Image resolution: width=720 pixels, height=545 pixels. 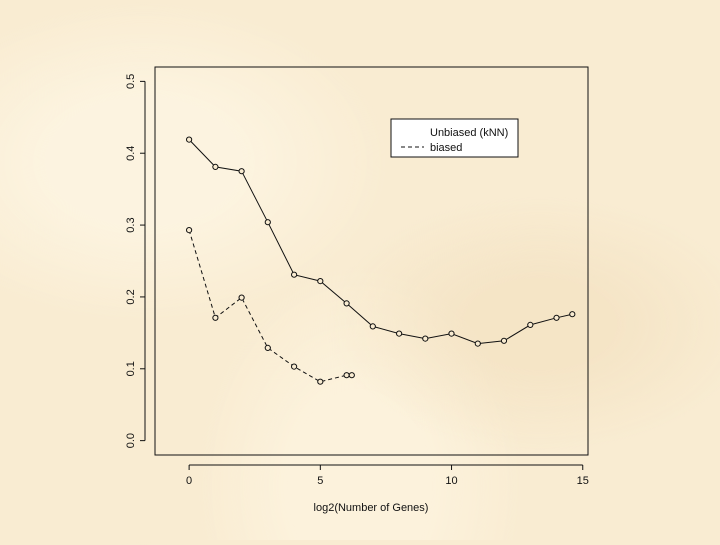 What do you see at coordinates (583, 481) in the screenshot?
I see `x-tick-label: 15` at bounding box center [583, 481].